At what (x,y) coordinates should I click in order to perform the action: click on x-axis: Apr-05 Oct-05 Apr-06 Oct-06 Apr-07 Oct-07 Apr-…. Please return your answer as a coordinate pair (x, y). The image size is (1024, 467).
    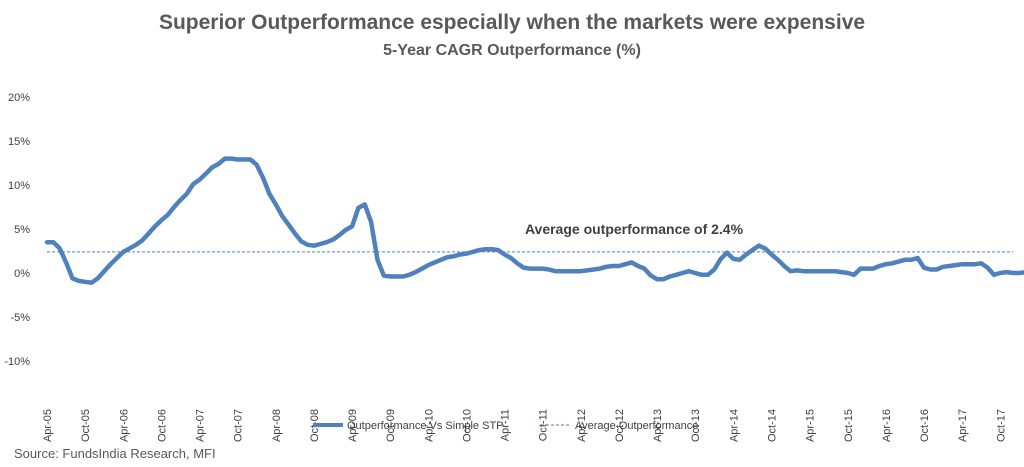
    Looking at the image, I should click on (524, 425).